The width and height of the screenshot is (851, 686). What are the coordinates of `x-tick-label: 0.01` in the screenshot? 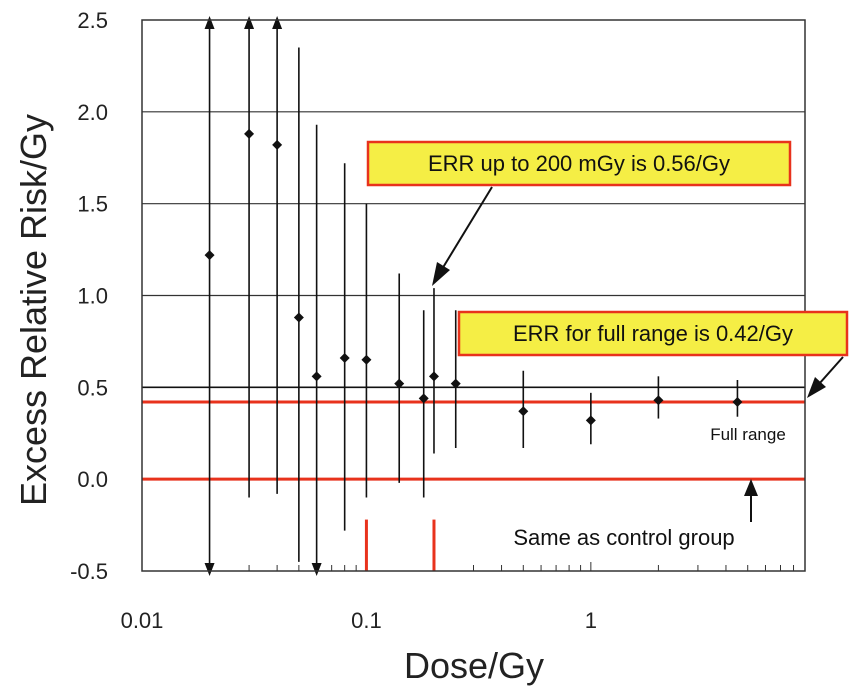 It's located at (142, 620).